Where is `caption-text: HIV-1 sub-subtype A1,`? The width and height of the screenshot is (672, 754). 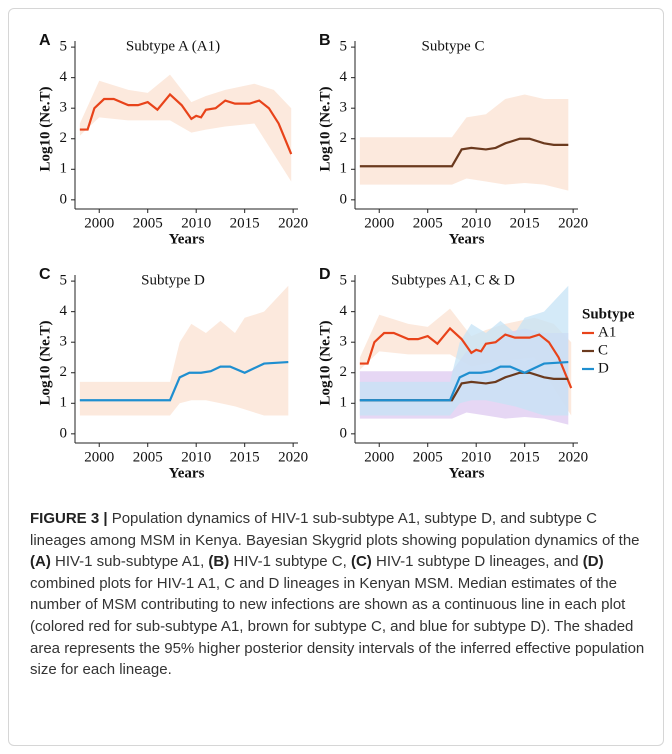
caption-text: HIV-1 sub-subtype A1, is located at coordinates (129, 562).